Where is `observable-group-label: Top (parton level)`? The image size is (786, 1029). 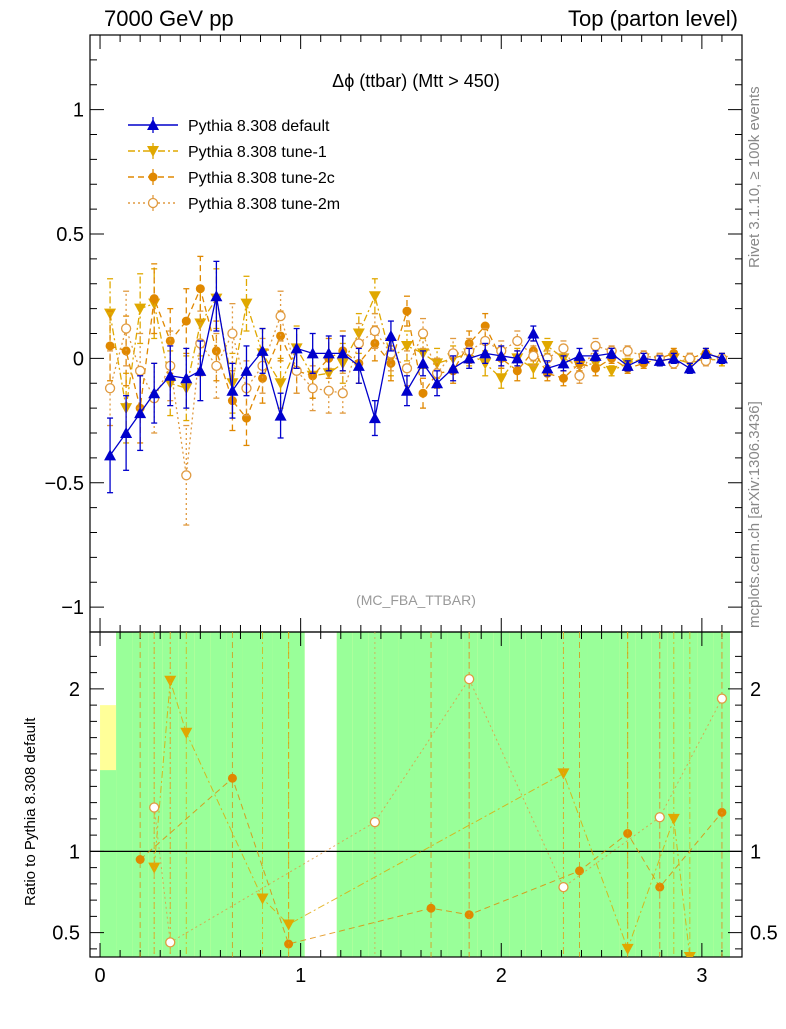 observable-group-label: Top (parton level) is located at coordinates (653, 18).